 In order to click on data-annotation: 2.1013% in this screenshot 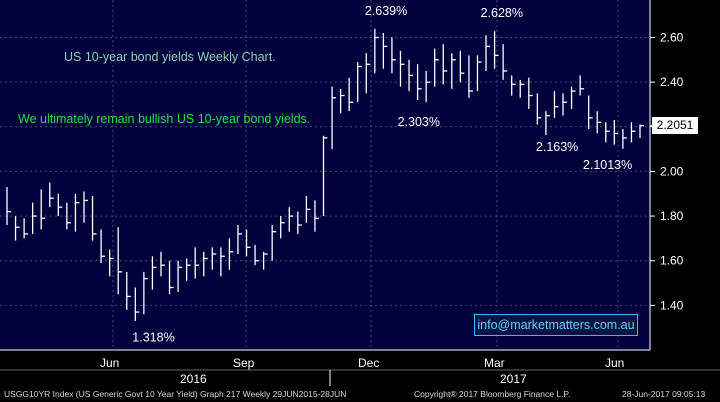, I will do `click(607, 165)`.